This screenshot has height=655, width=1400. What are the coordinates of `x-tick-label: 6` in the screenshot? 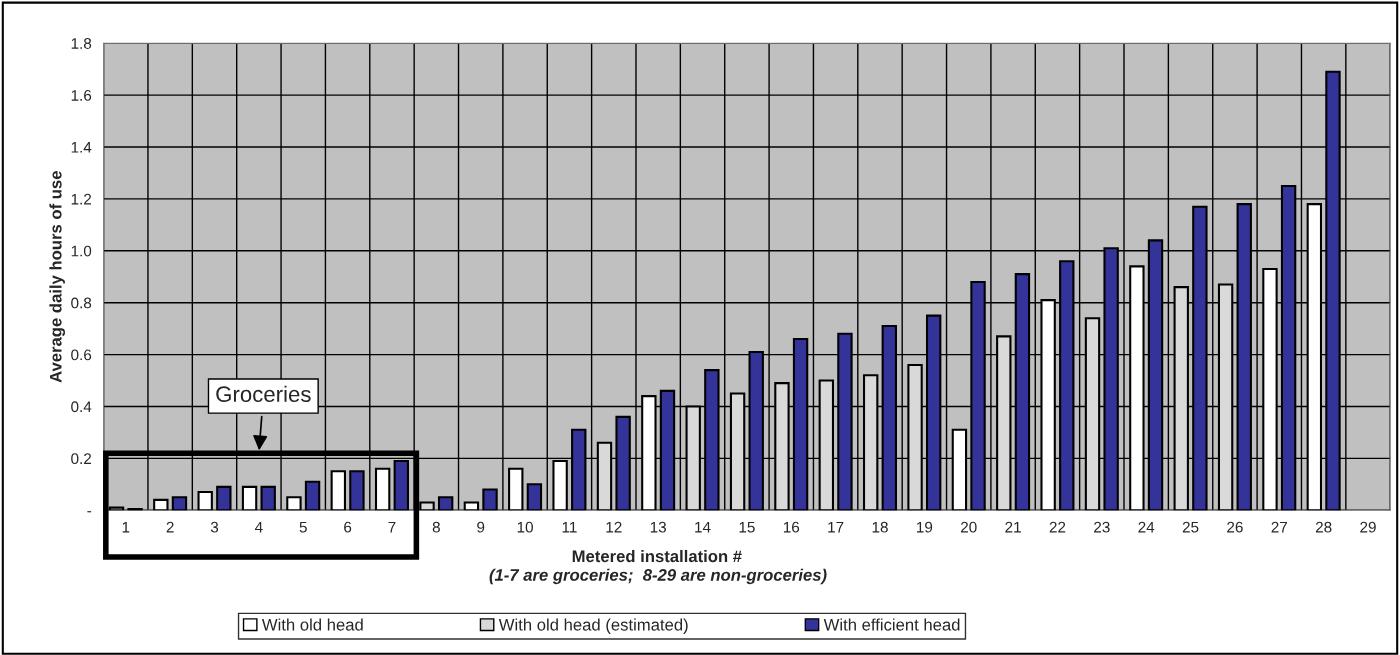 It's located at (348, 527).